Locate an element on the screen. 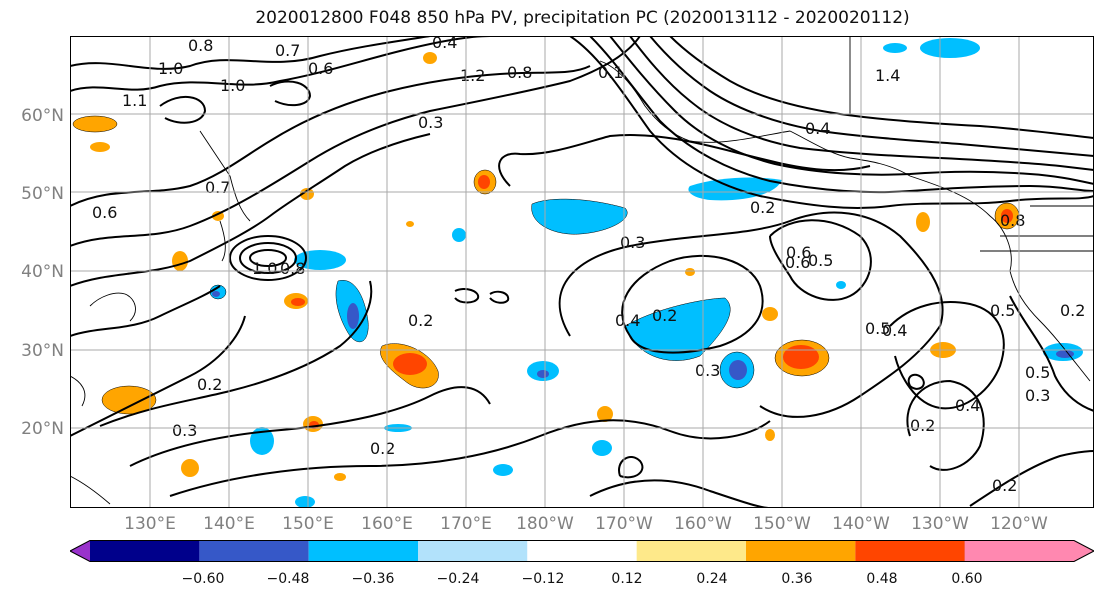 This screenshot has width=1105, height=601. lon-label-130w: 130°W is located at coordinates (940, 524).